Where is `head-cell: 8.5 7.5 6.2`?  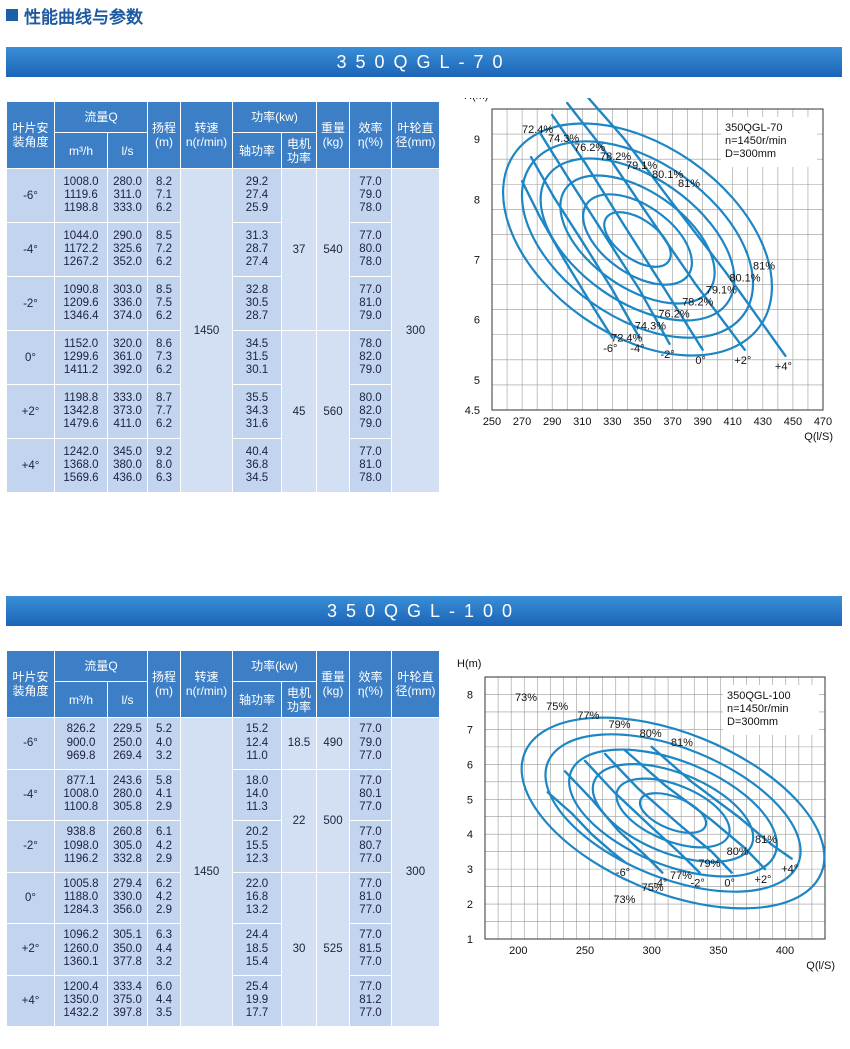 head-cell: 8.5 7.5 6.2 is located at coordinates (164, 303).